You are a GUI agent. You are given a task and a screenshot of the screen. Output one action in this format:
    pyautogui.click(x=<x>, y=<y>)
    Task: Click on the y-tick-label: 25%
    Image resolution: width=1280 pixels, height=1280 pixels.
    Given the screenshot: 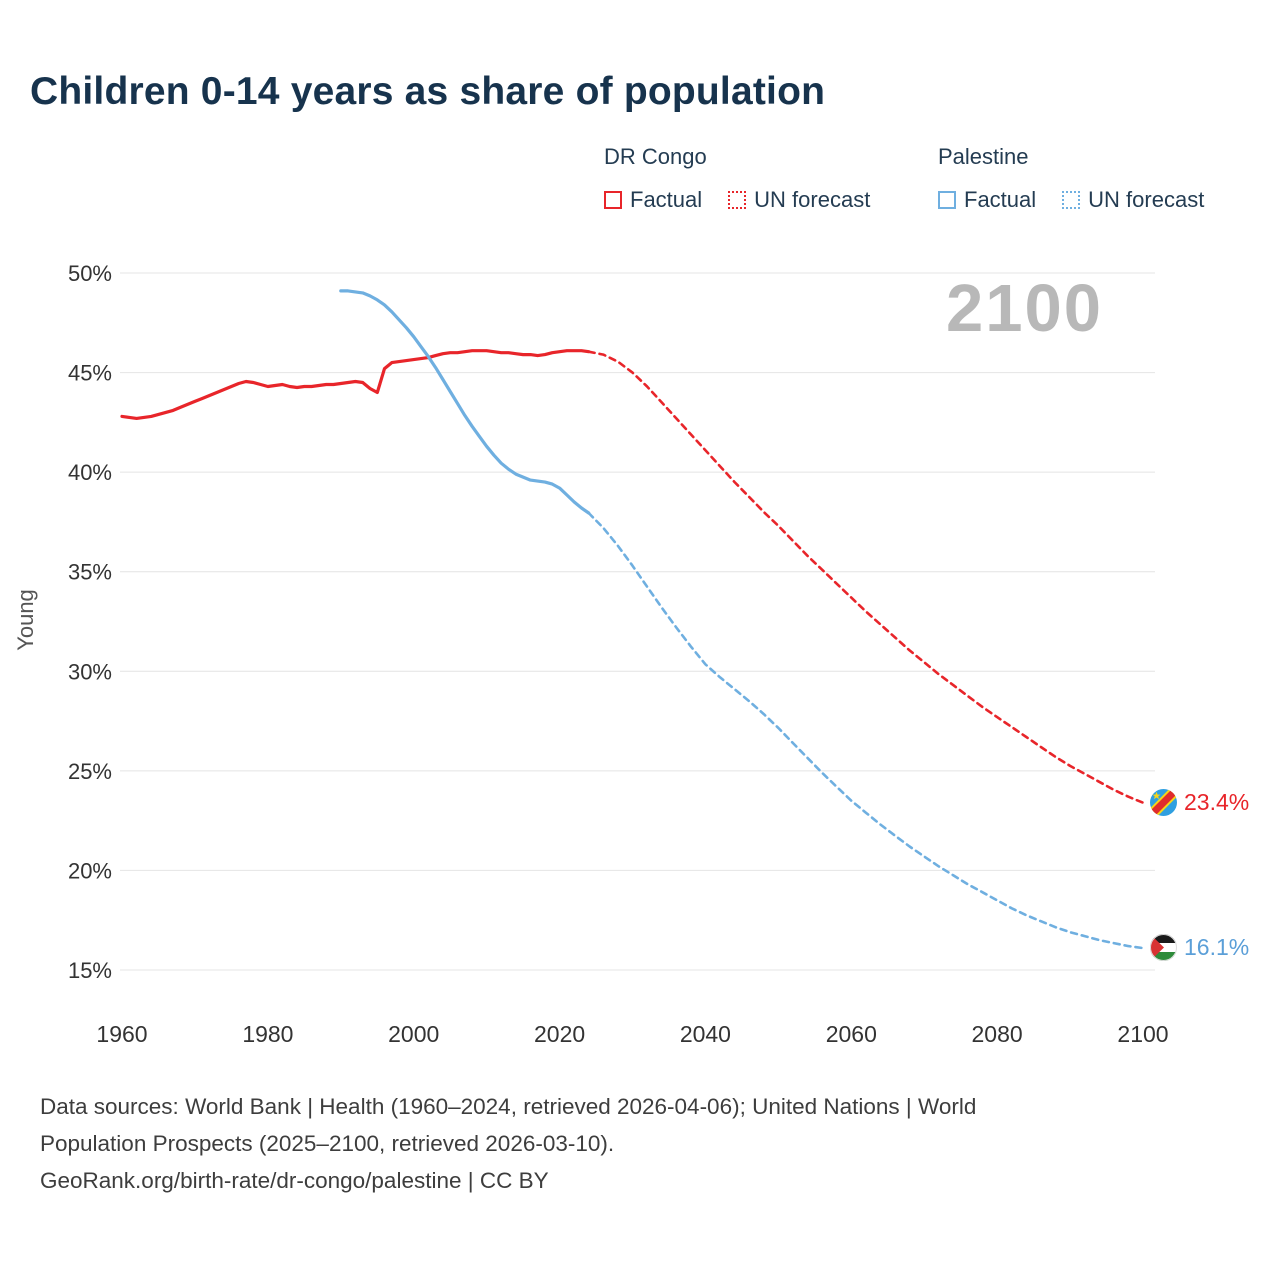 What is the action you would take?
    pyautogui.click(x=90, y=771)
    